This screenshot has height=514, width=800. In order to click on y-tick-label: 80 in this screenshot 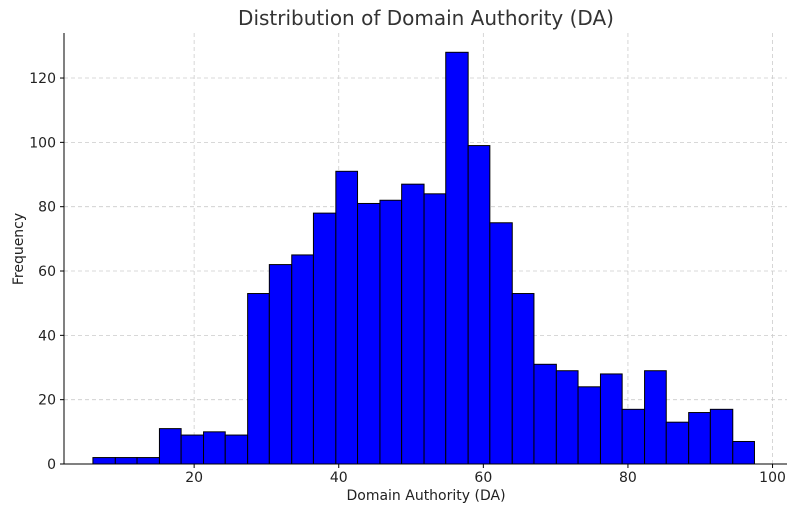, I will do `click(47, 208)`.